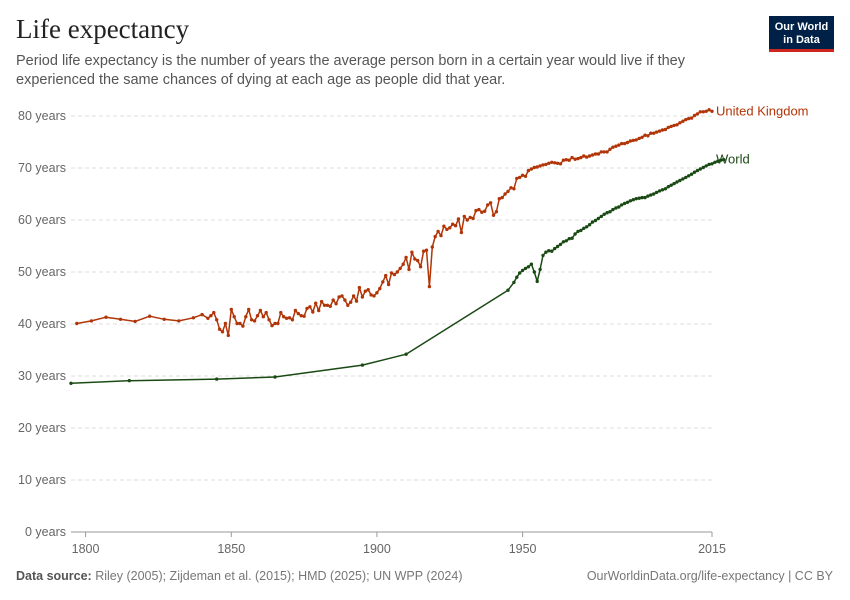 This screenshot has width=850, height=600. What do you see at coordinates (42, 480) in the screenshot?
I see `y-tick-label: 10 years` at bounding box center [42, 480].